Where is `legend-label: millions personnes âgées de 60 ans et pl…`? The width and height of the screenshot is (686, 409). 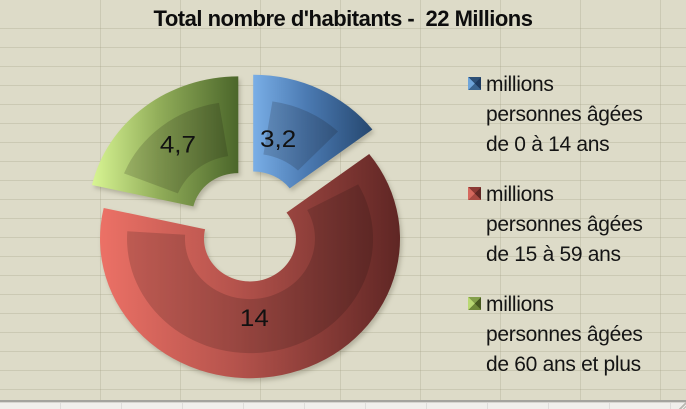 legend-label: millions personnes âgées de 60 ans et pl… is located at coordinates (564, 335).